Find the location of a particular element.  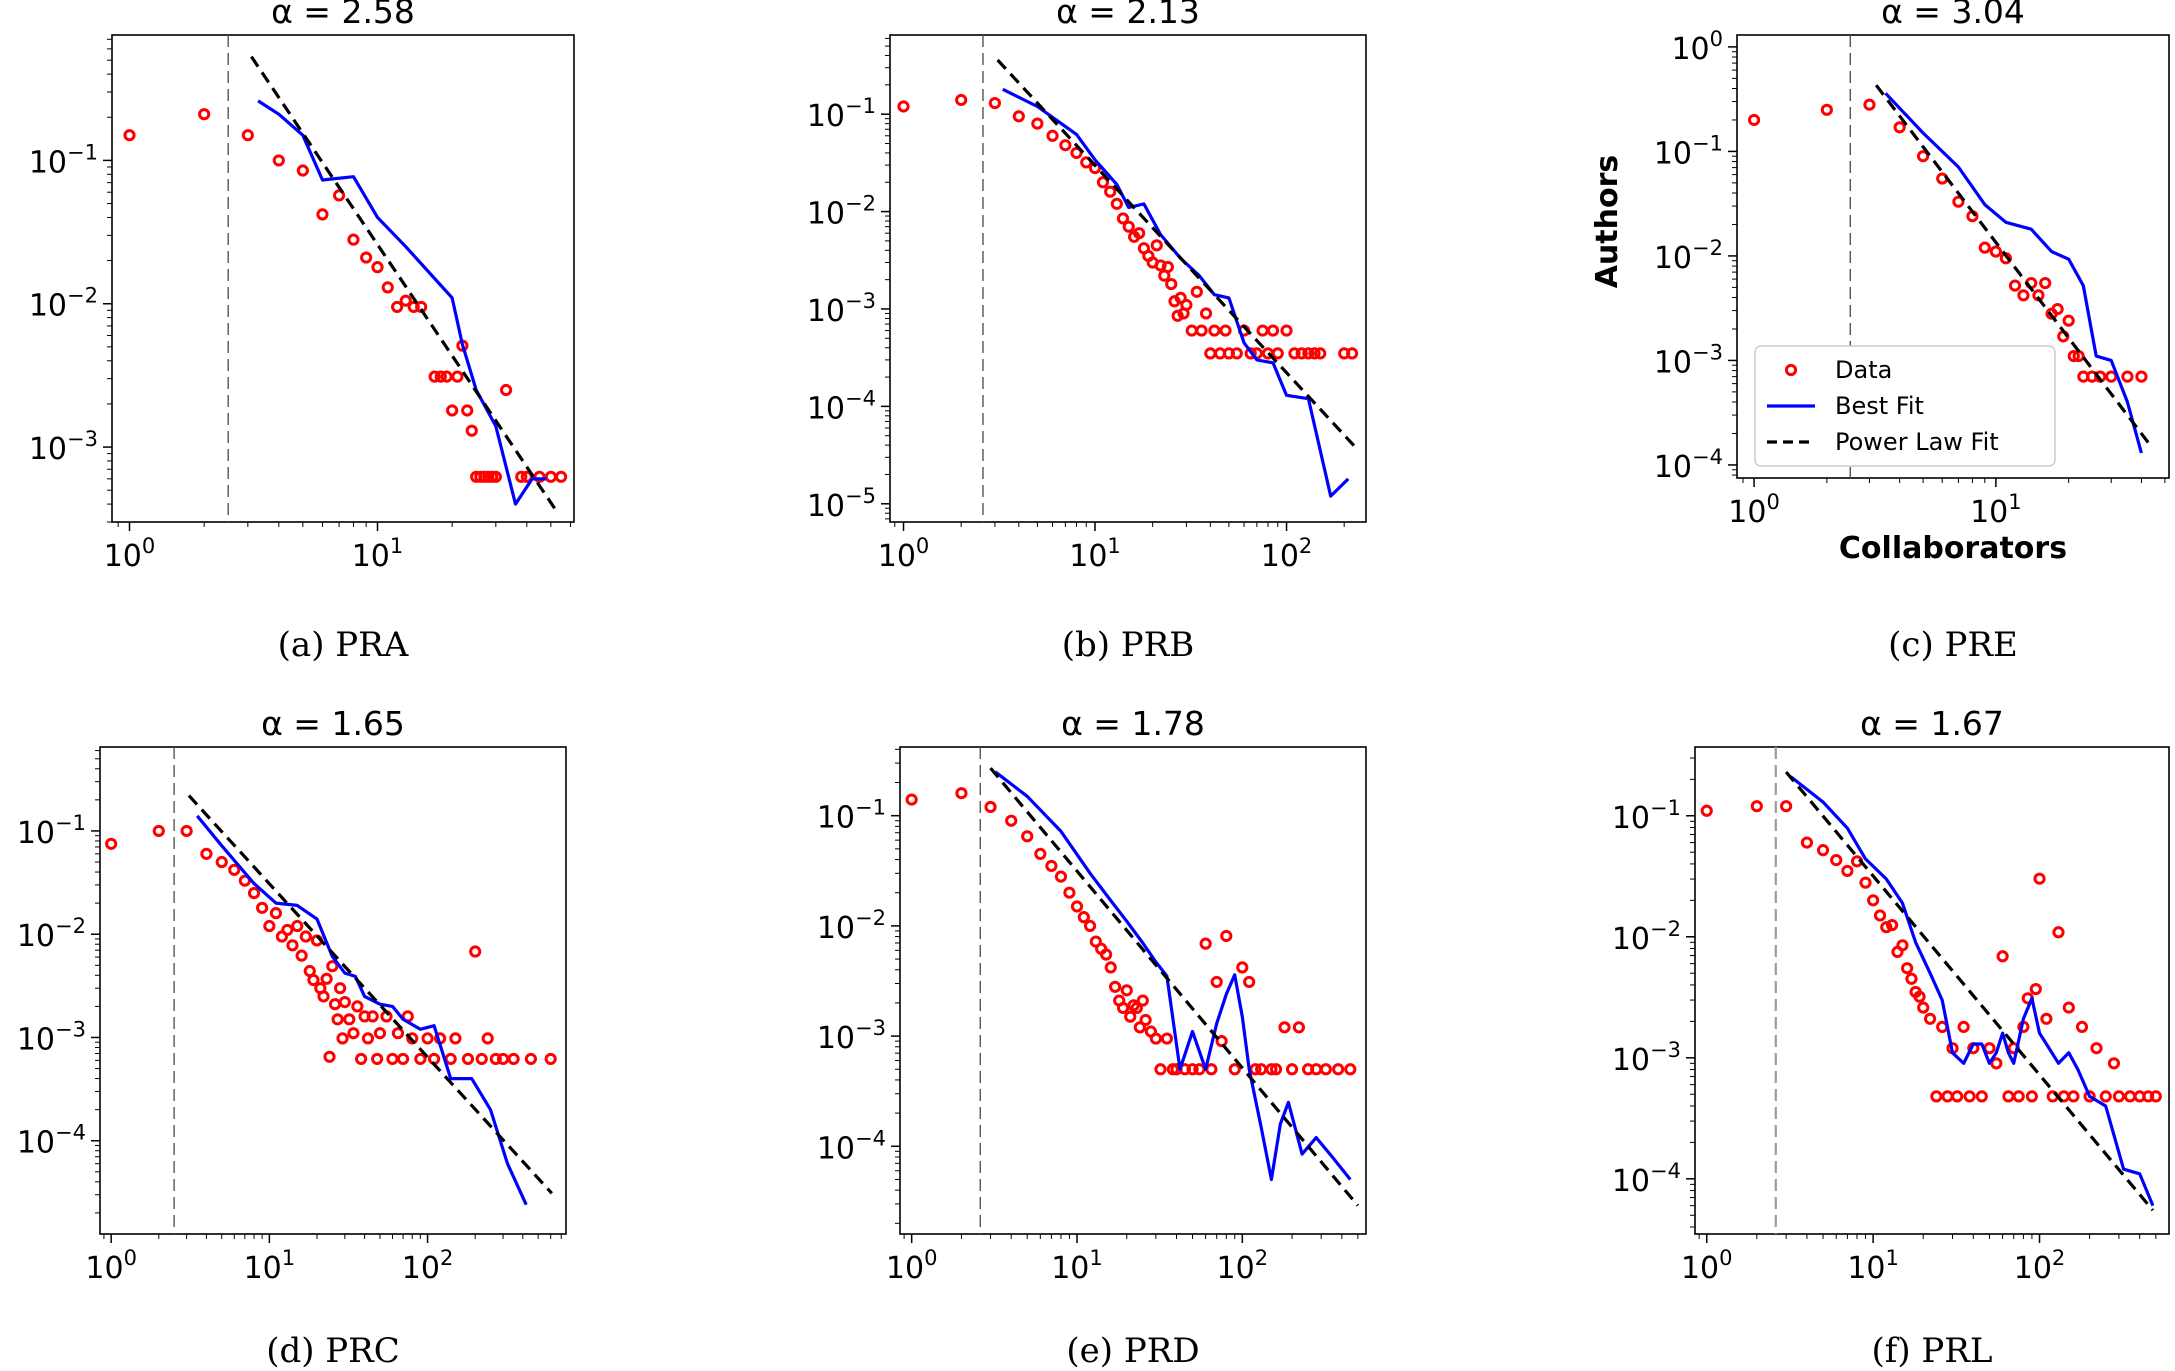

panel-caption: (a) PRA is located at coordinates (343, 645).